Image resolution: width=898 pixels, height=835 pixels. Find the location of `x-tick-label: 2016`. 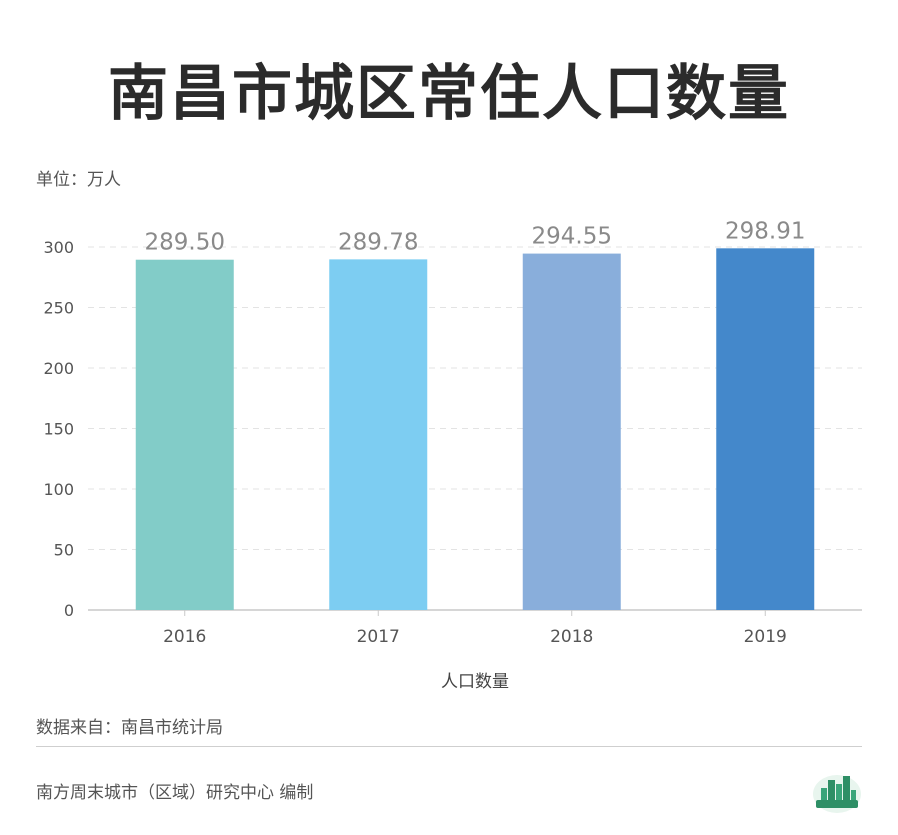

x-tick-label: 2016 is located at coordinates (184, 637).